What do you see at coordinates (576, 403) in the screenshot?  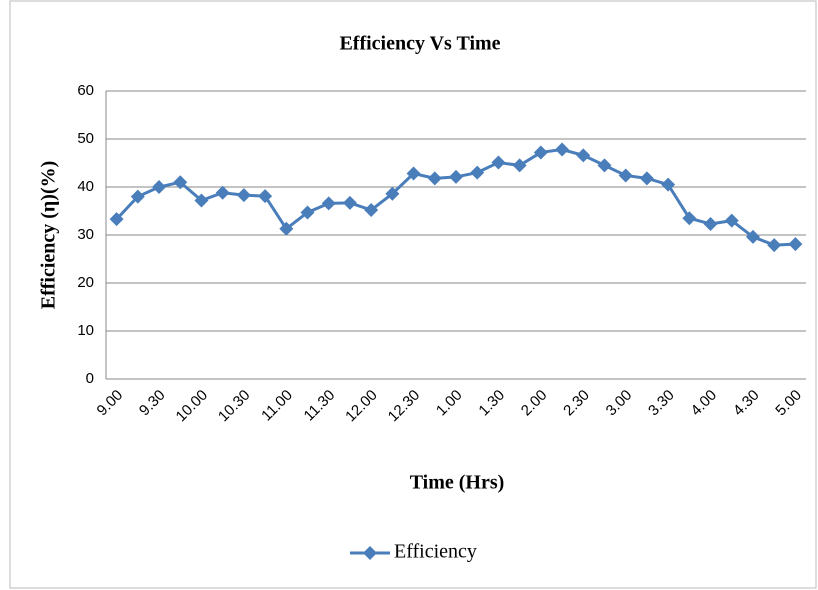 I see `x-tick-label: 2.30` at bounding box center [576, 403].